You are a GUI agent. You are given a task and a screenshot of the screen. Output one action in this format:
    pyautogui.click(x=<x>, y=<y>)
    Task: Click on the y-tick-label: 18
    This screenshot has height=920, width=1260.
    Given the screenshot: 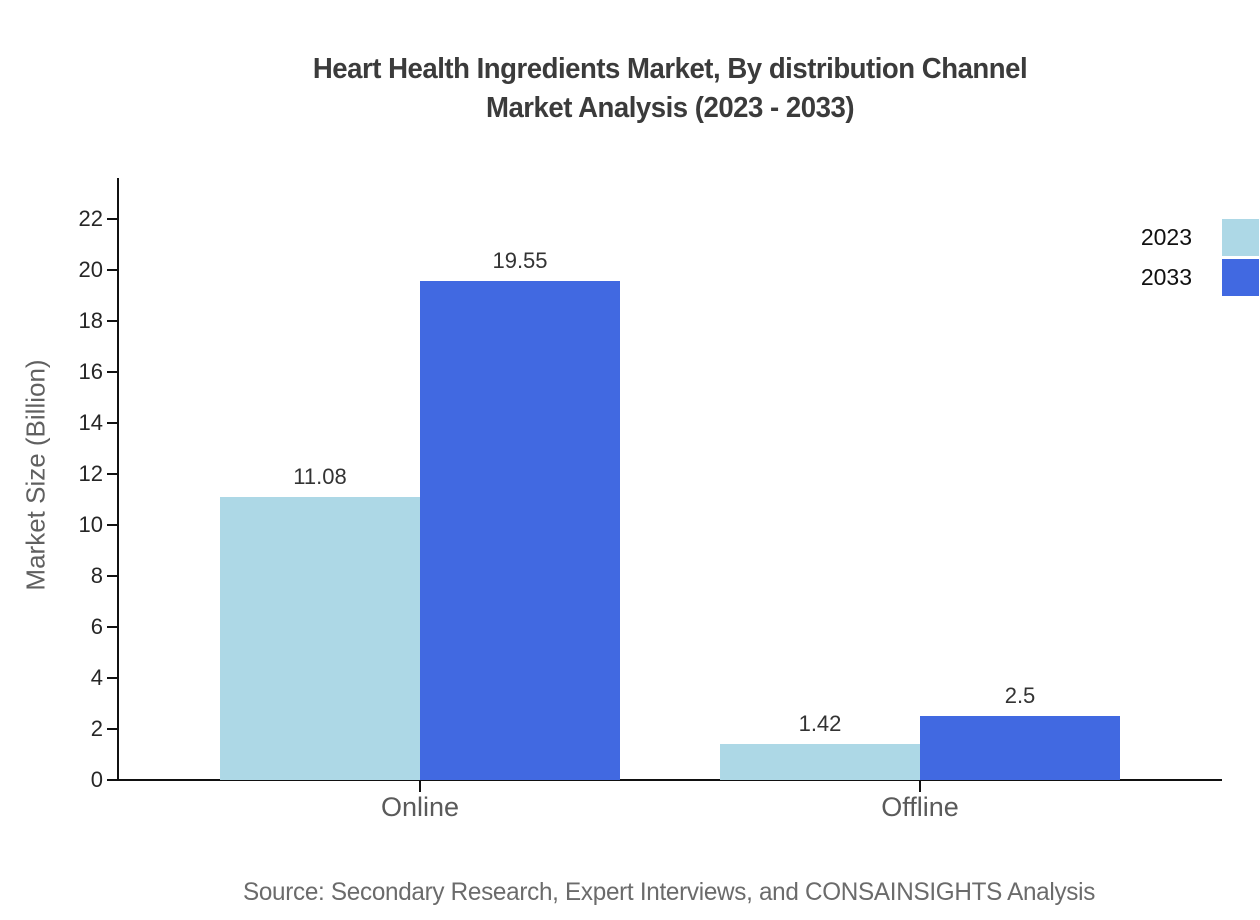 What is the action you would take?
    pyautogui.click(x=90, y=320)
    